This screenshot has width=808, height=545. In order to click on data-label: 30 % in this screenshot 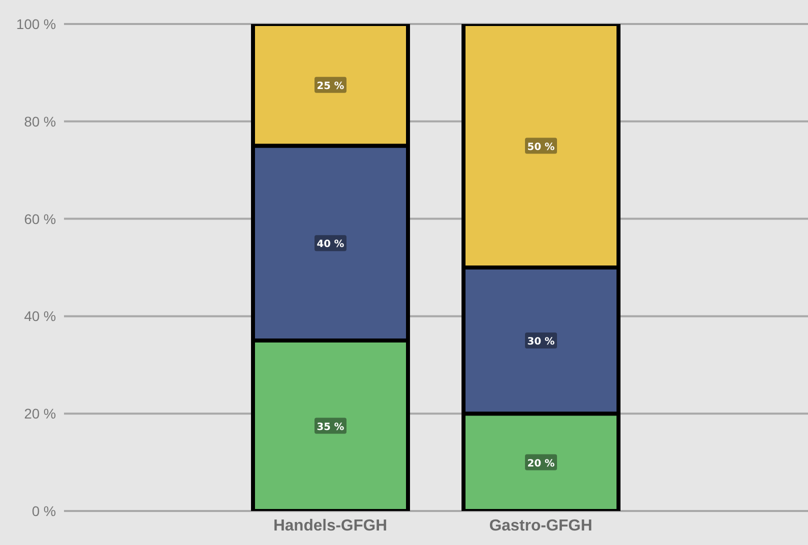, I will do `click(541, 342)`.